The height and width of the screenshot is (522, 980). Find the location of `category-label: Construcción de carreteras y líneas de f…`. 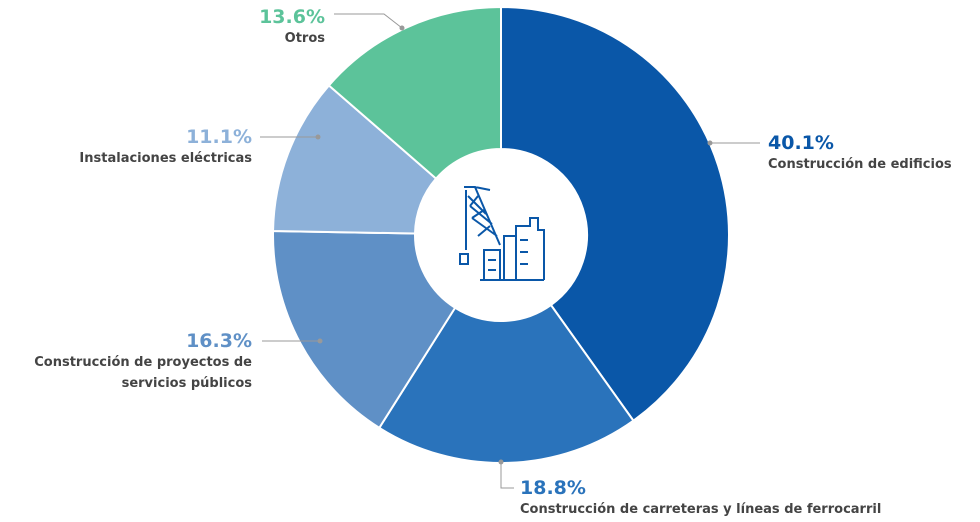

category-label: Construcción de carreteras y líneas de f… is located at coordinates (701, 509).